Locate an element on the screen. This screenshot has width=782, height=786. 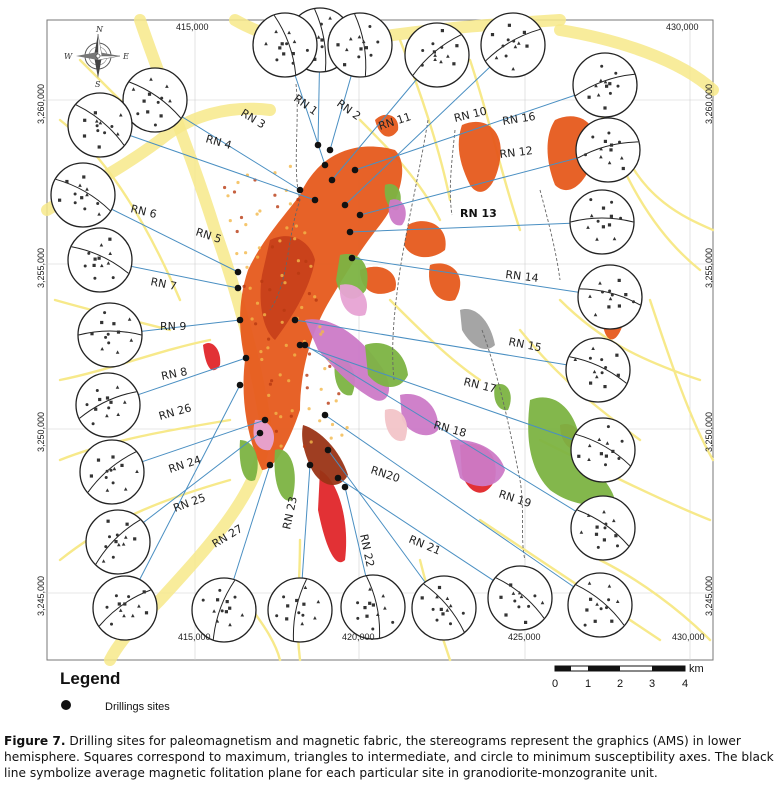
magenta-unit is located at coordinates (477, 463).